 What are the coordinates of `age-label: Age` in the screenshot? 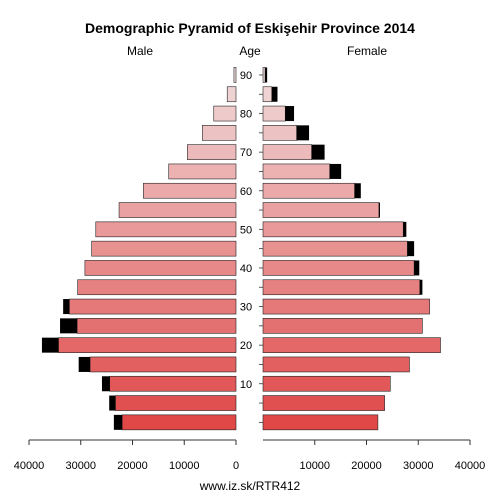 It's located at (250, 51).